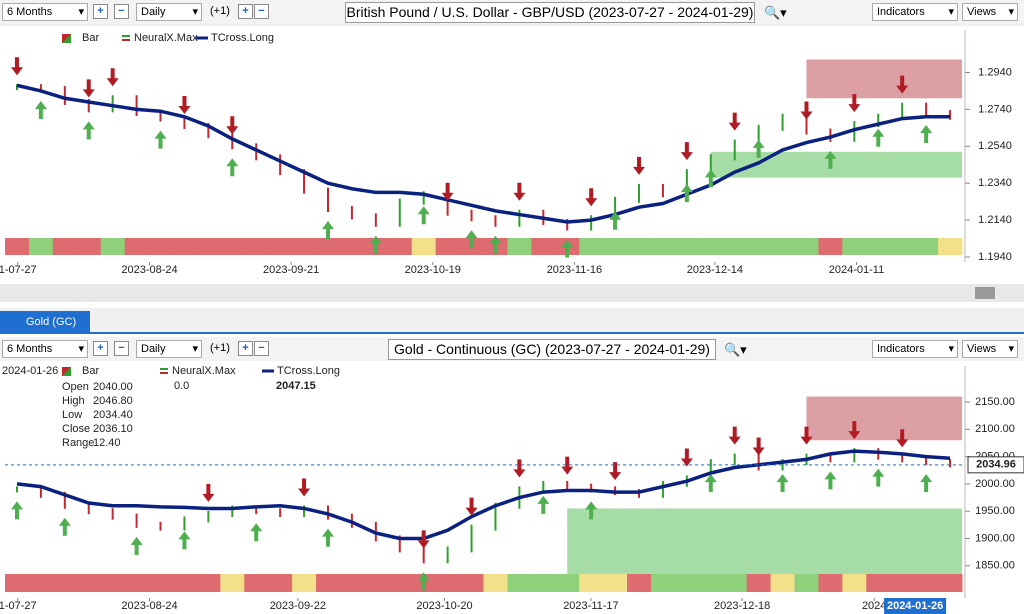 This screenshot has height=614, width=1024. What do you see at coordinates (75, 387) in the screenshot?
I see `info-label: Open` at bounding box center [75, 387].